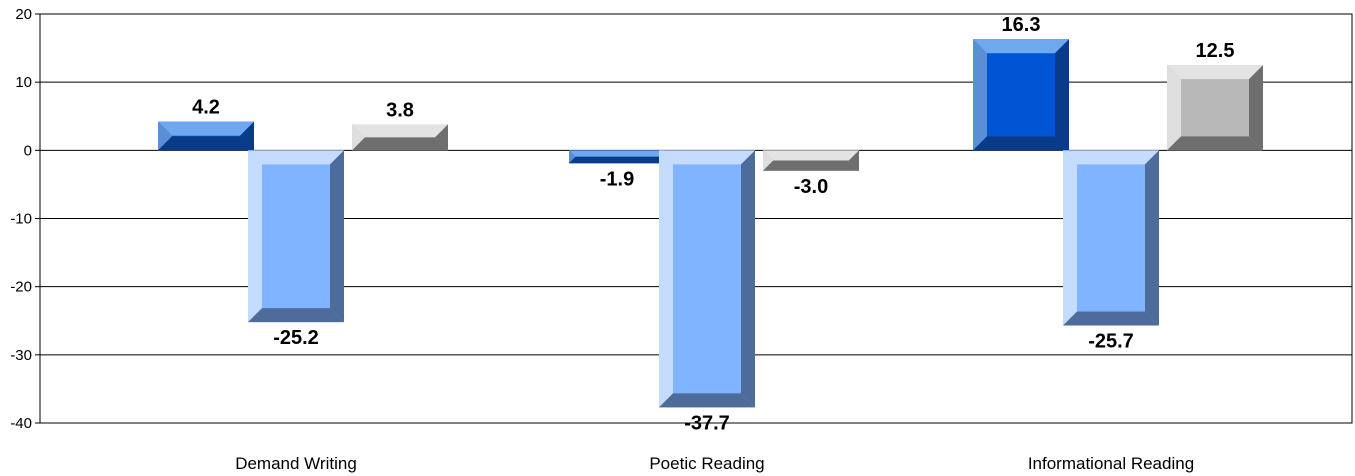 The image size is (1355, 476). What do you see at coordinates (23, 14) in the screenshot?
I see `y-tick-label: 20` at bounding box center [23, 14].